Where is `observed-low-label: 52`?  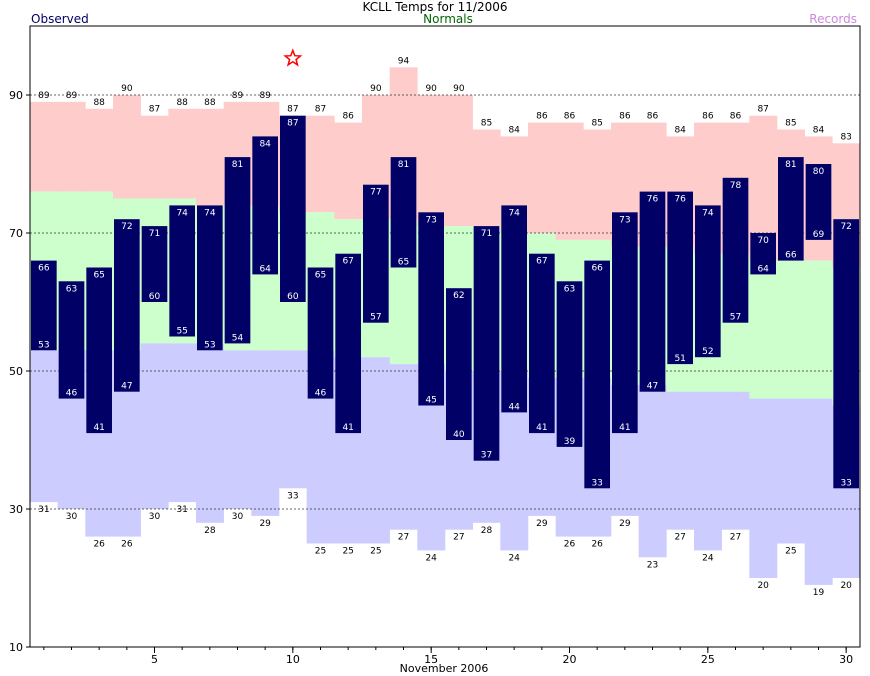
observed-low-label: 52 is located at coordinates (707, 352).